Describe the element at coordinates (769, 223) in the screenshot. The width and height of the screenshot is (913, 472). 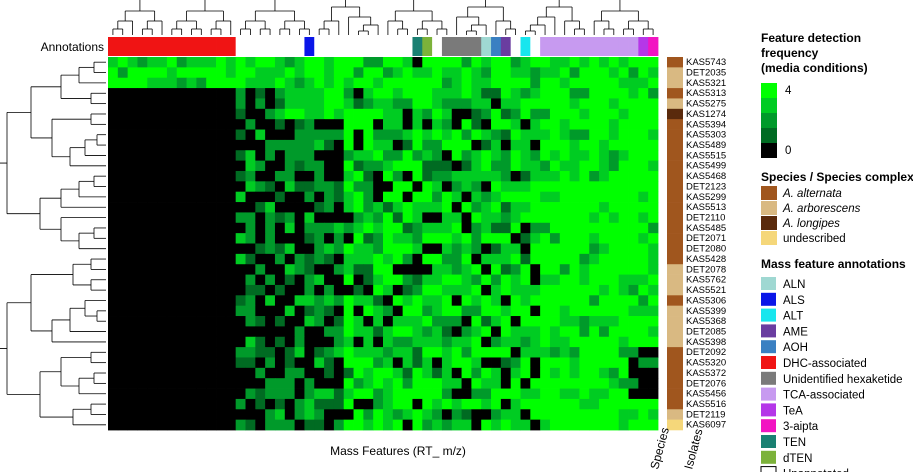
I see `species-swatch` at that location.